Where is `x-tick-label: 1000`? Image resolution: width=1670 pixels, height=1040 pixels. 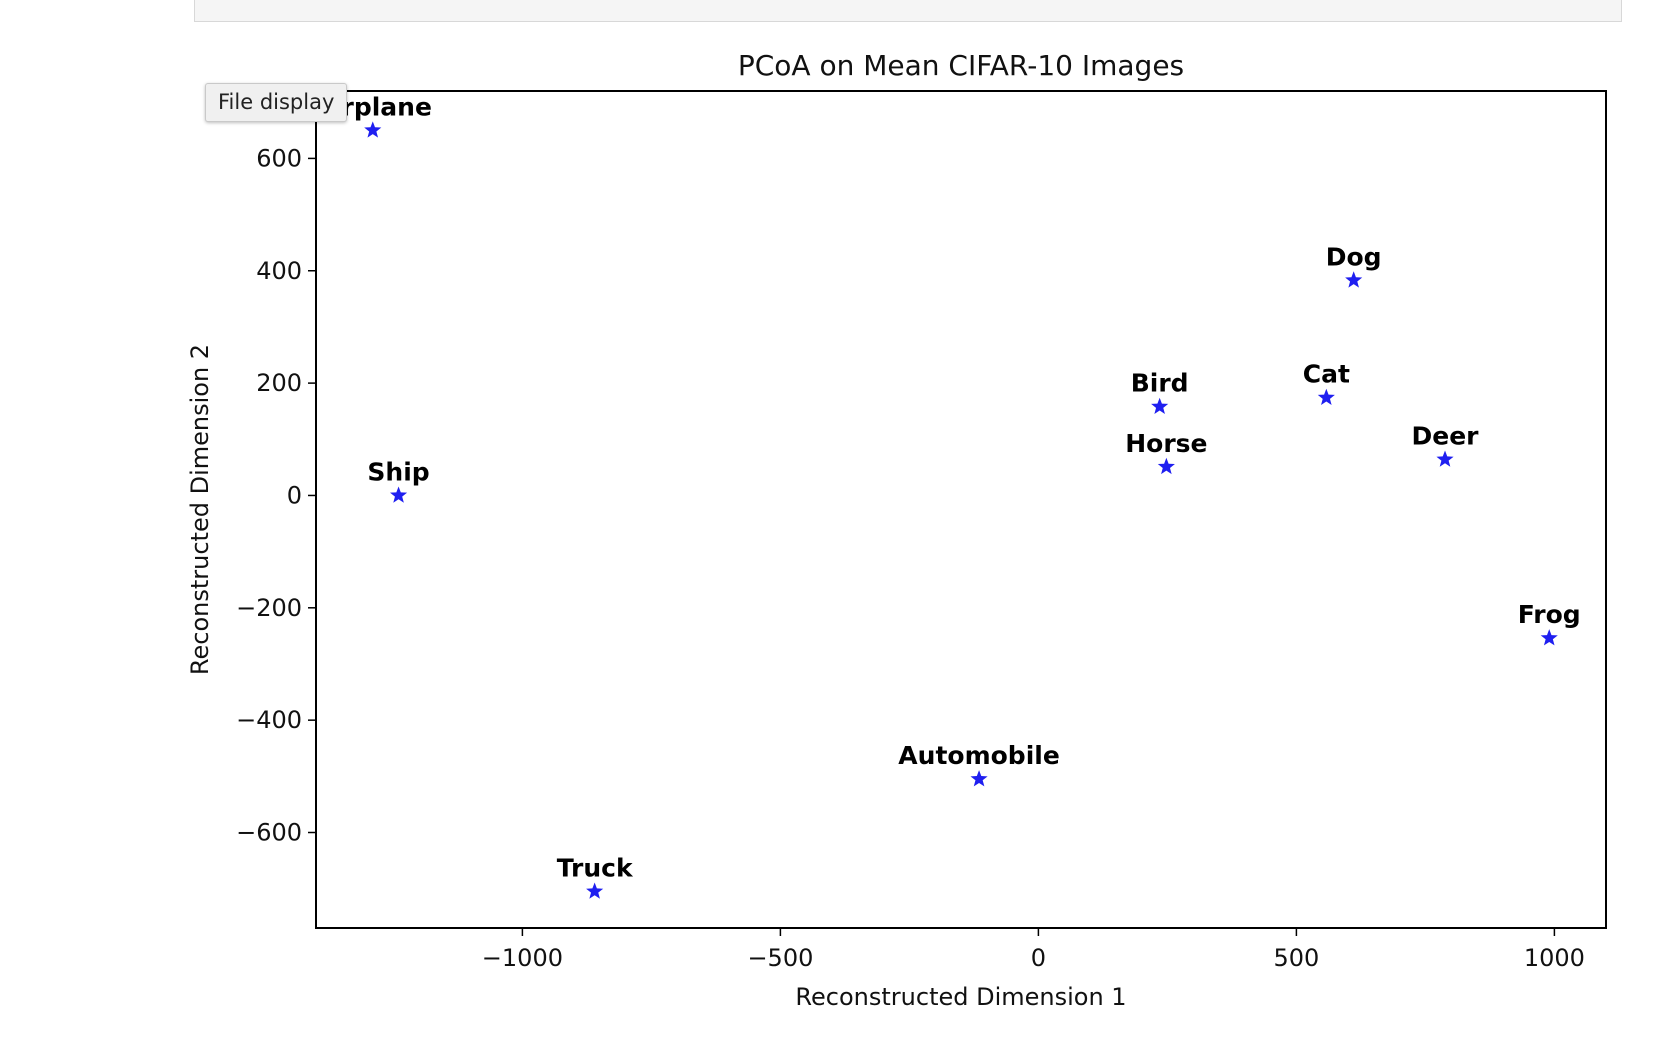 x-tick-label: 1000 is located at coordinates (1554, 958).